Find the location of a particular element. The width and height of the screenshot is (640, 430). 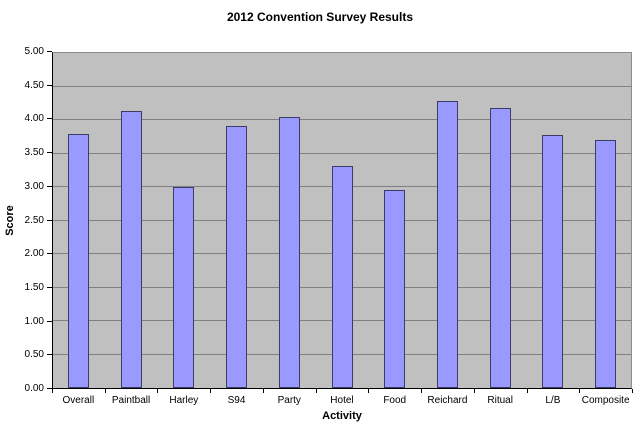

y-tick-label: 5.00 is located at coordinates (34, 51).